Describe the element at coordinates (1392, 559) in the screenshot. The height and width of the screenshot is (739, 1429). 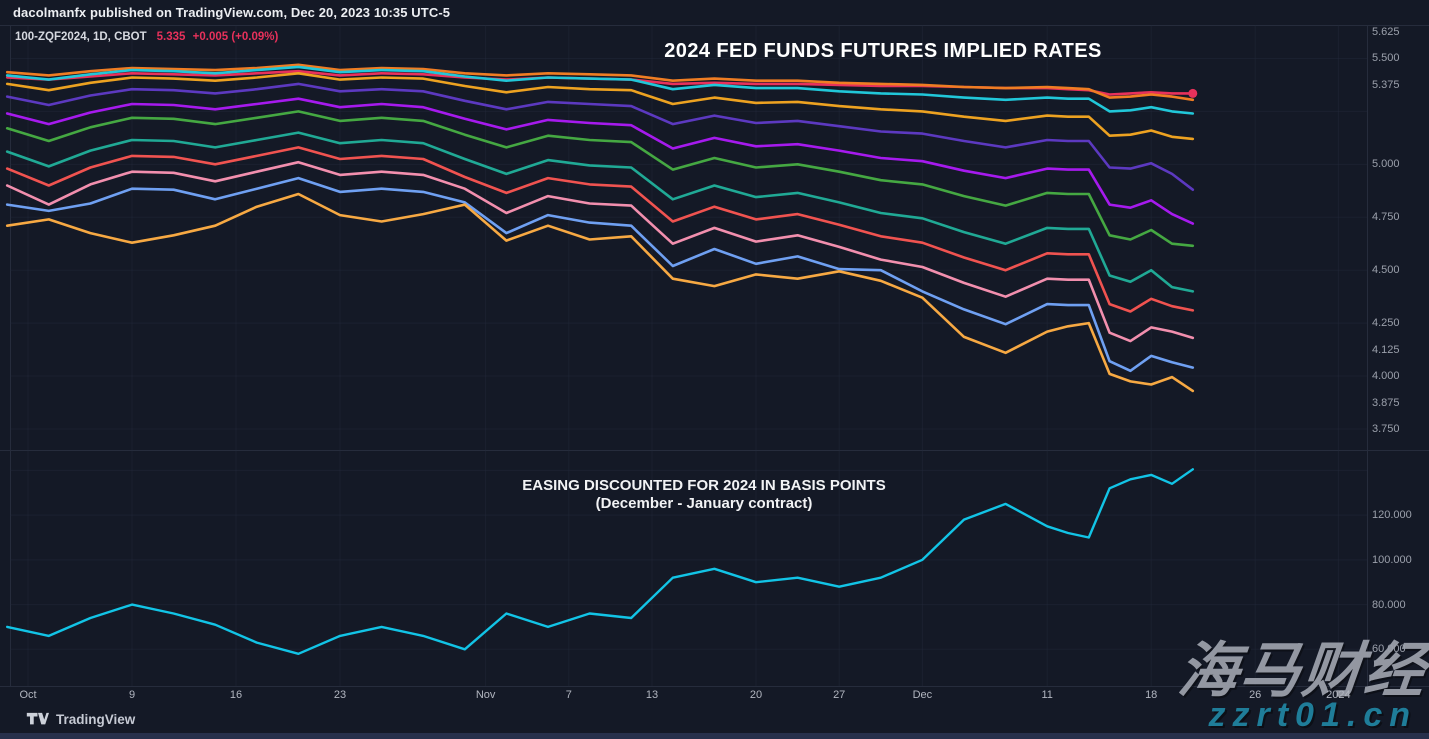
I see `y-axis-tick: 100.000` at that location.